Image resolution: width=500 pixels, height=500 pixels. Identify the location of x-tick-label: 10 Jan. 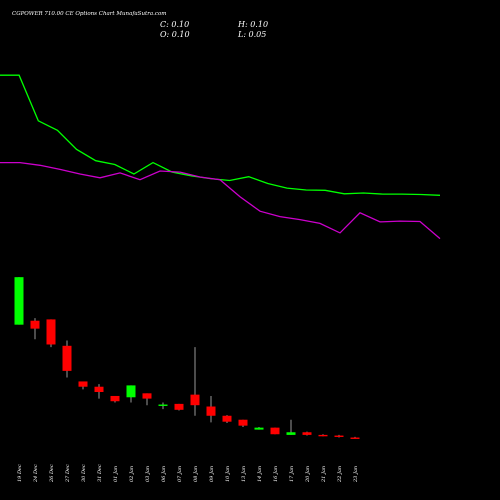
(228, 474).